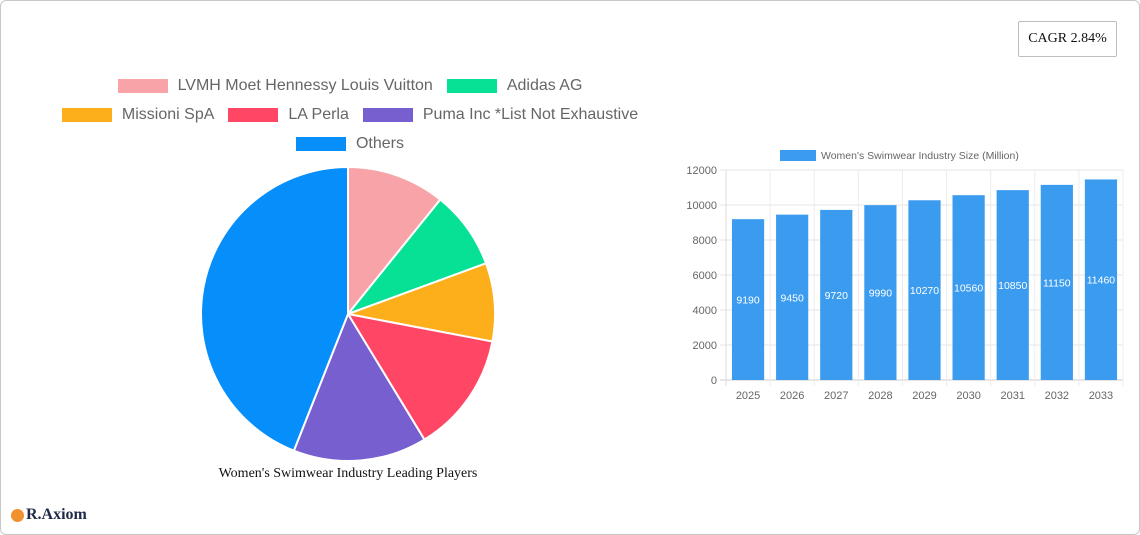 The width and height of the screenshot is (1140, 535). I want to click on x-tick-label: 2026, so click(792, 396).